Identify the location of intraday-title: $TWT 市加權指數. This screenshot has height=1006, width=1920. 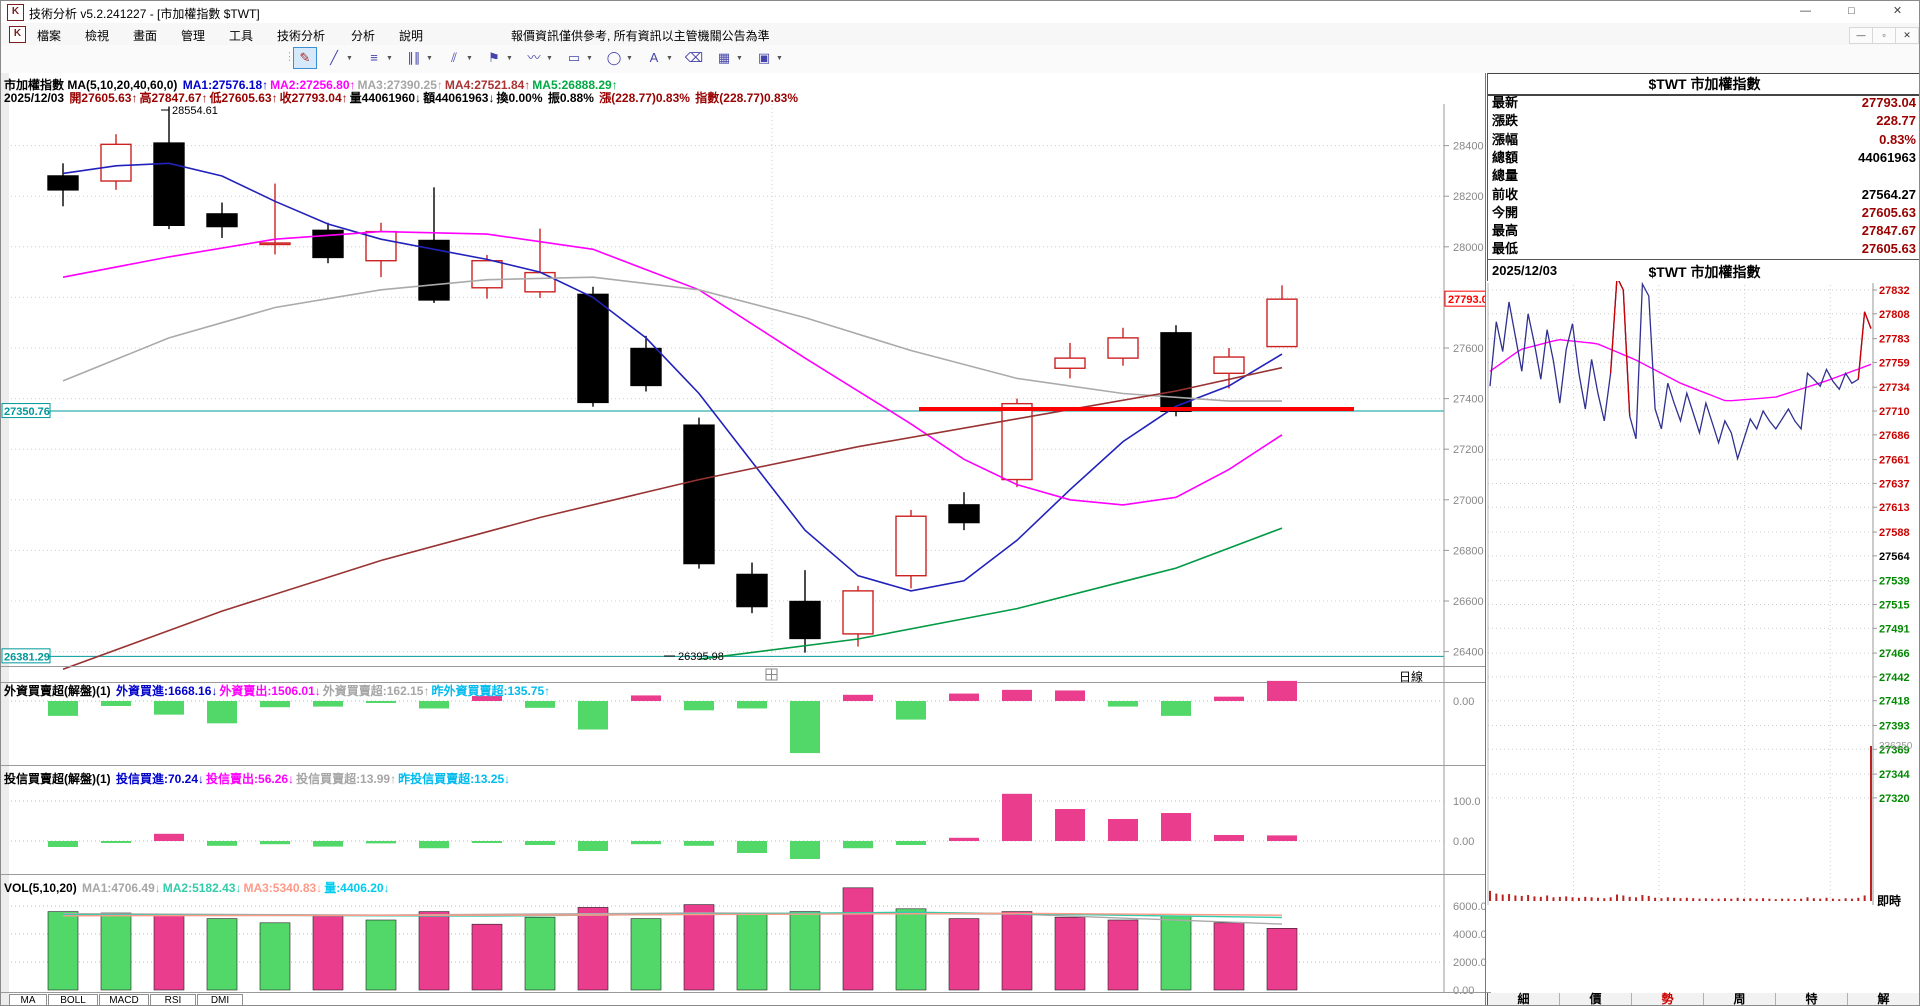
(1704, 272).